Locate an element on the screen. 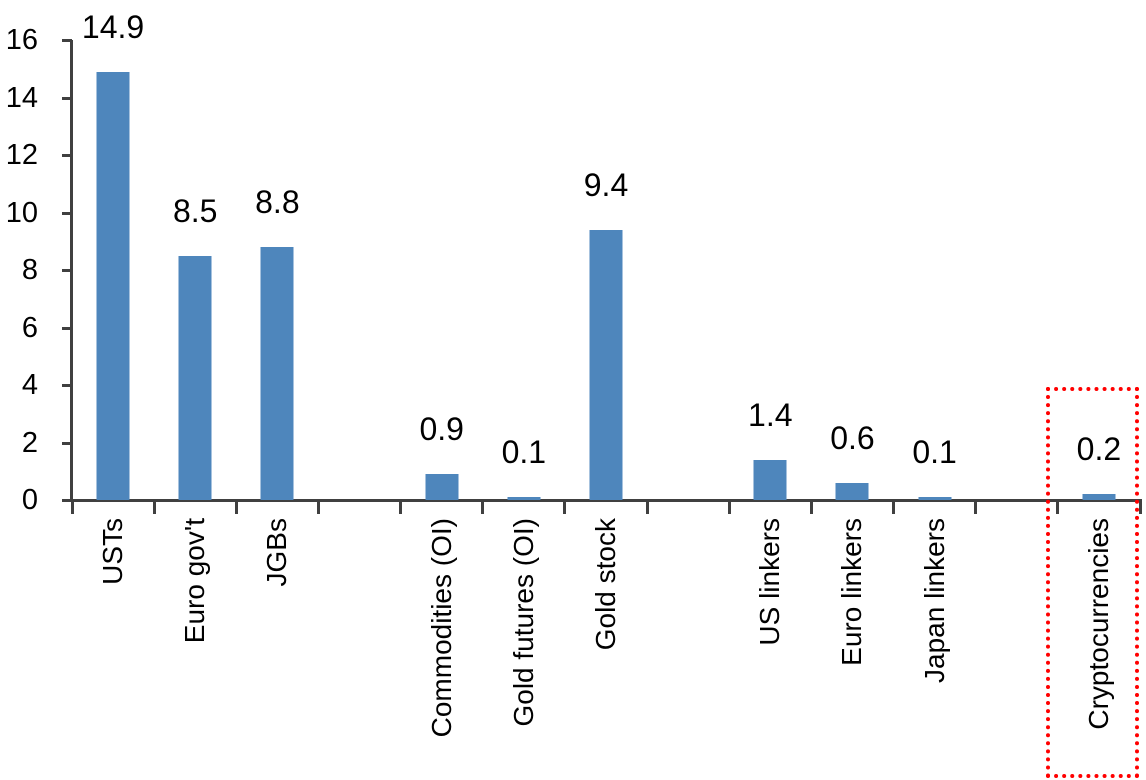  slot-usts: 14.9 is located at coordinates (113, 255).